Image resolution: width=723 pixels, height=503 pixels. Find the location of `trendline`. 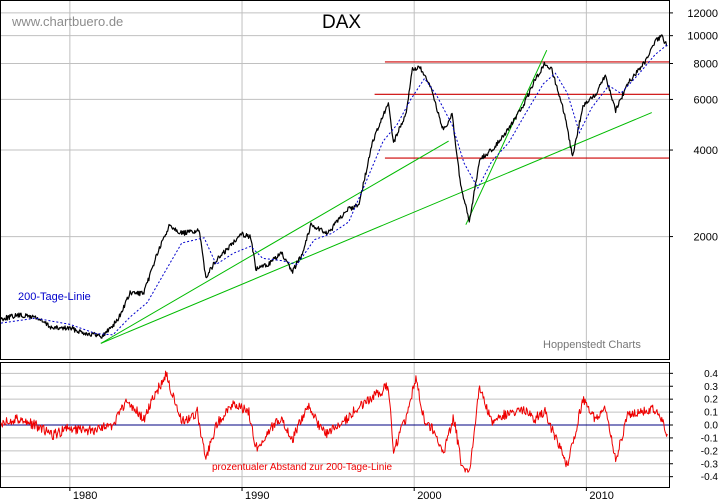

trendline is located at coordinates (506, 137).